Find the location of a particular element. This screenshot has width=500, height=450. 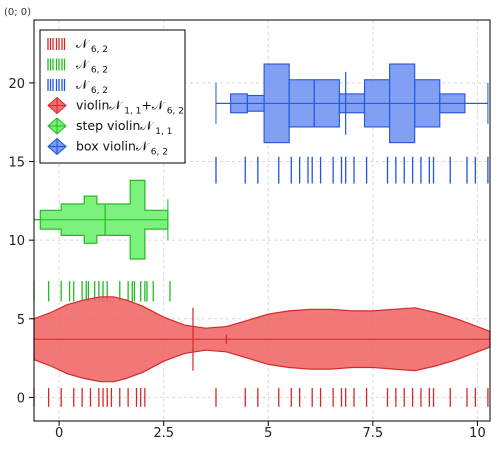

x-tick-label: 0 is located at coordinates (59, 433).